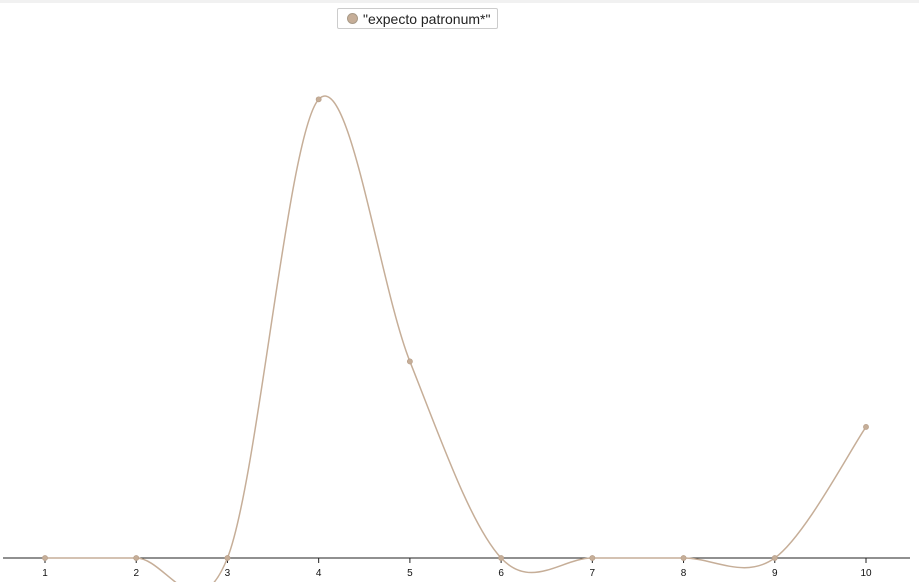 The width and height of the screenshot is (919, 582). Describe the element at coordinates (228, 573) in the screenshot. I see `x-tick-label: 3` at that location.